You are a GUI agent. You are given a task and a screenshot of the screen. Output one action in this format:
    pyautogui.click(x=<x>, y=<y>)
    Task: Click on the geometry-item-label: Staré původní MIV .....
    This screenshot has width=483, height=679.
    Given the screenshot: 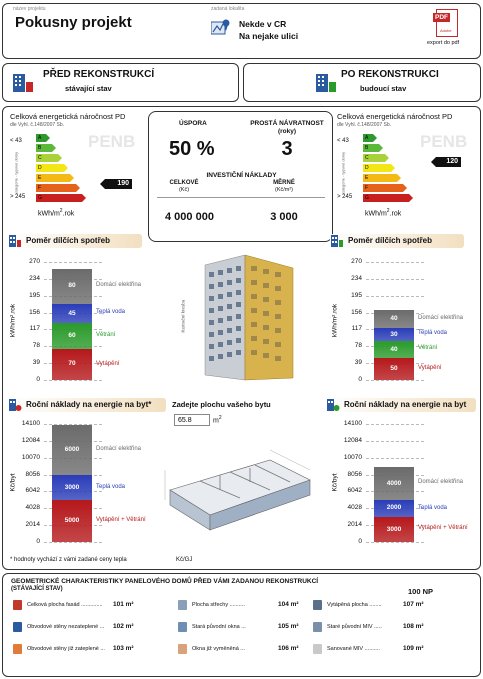 What is the action you would take?
    pyautogui.click(x=354, y=627)
    